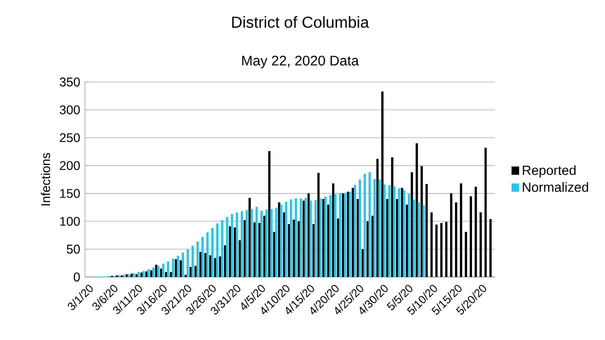  What do you see at coordinates (70, 193) in the screenshot?
I see `y-tick-label: 150` at bounding box center [70, 193].